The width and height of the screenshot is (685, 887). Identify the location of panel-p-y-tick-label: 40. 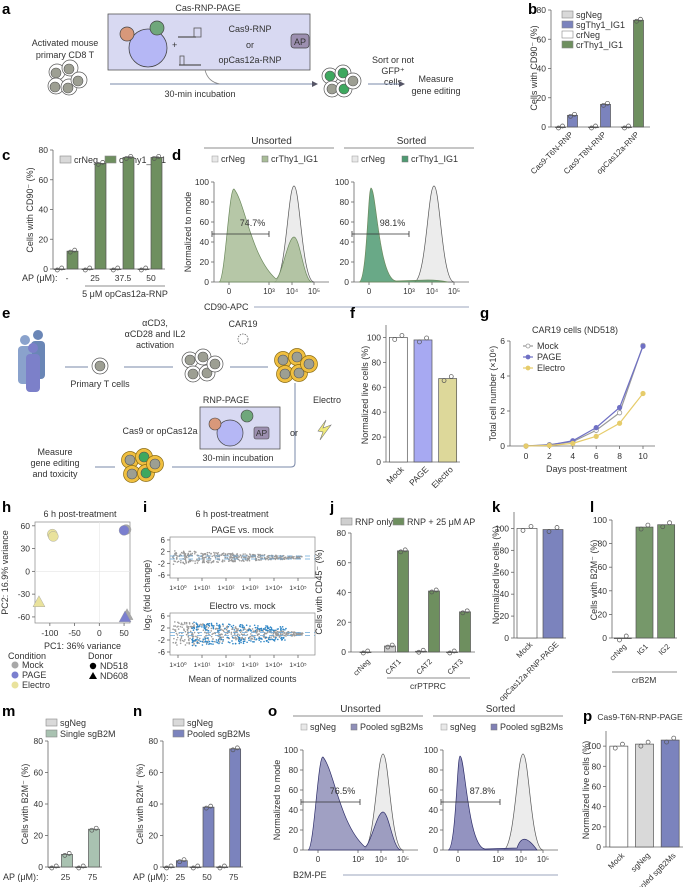
(597, 807).